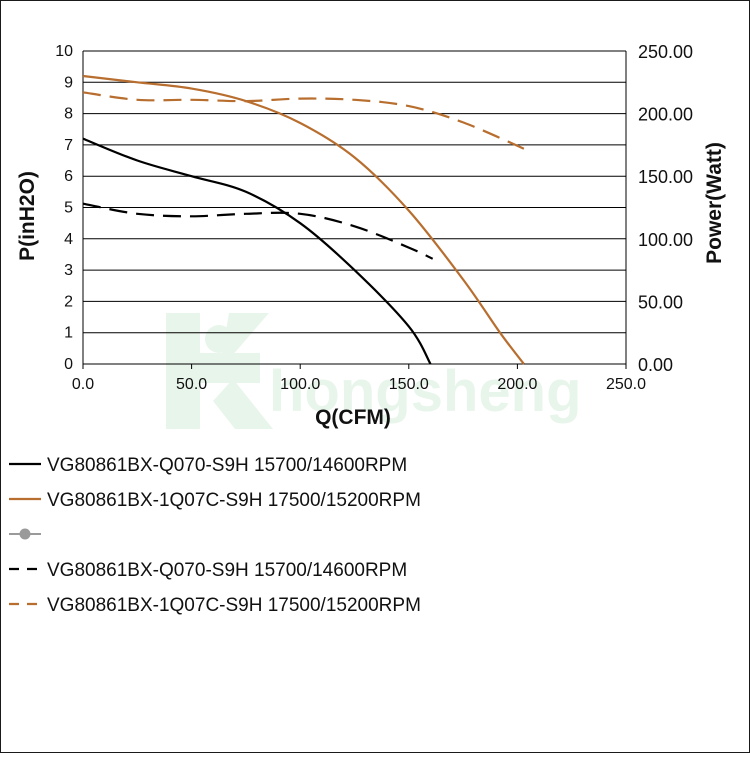  I want to click on y2-tick-label: 200.00, so click(665, 115).